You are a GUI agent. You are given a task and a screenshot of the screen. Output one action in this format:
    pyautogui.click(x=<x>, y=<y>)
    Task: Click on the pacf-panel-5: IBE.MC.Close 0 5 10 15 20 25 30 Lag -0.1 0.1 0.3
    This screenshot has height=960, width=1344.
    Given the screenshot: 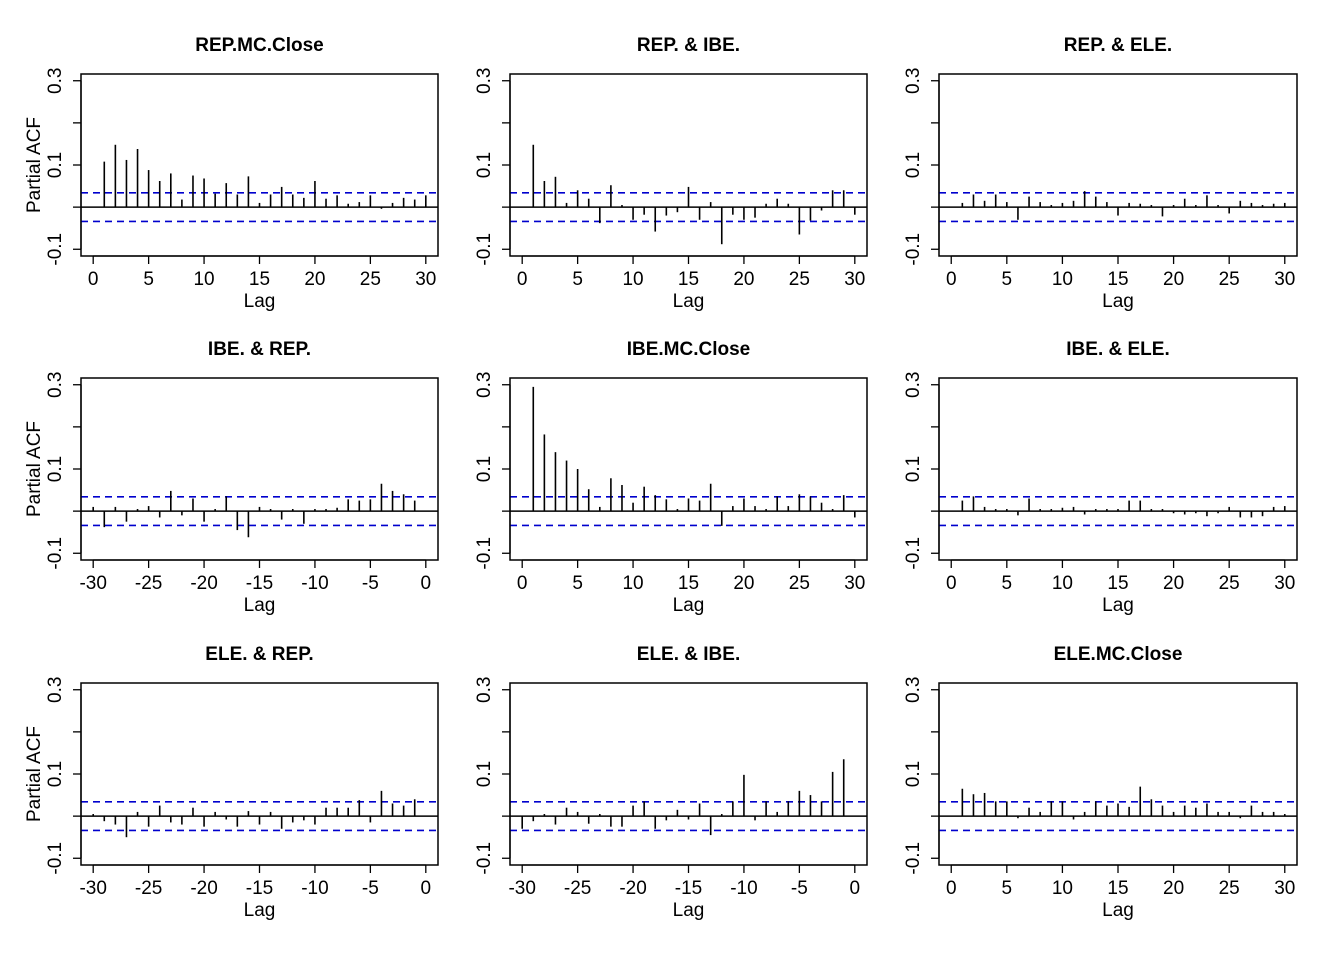 What is the action you would take?
    pyautogui.click(x=671, y=477)
    